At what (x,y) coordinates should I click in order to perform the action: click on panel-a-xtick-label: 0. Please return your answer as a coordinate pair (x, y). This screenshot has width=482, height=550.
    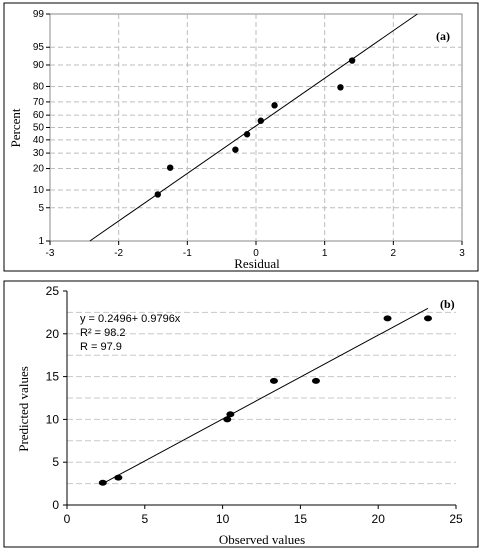
    Looking at the image, I should click on (256, 253).